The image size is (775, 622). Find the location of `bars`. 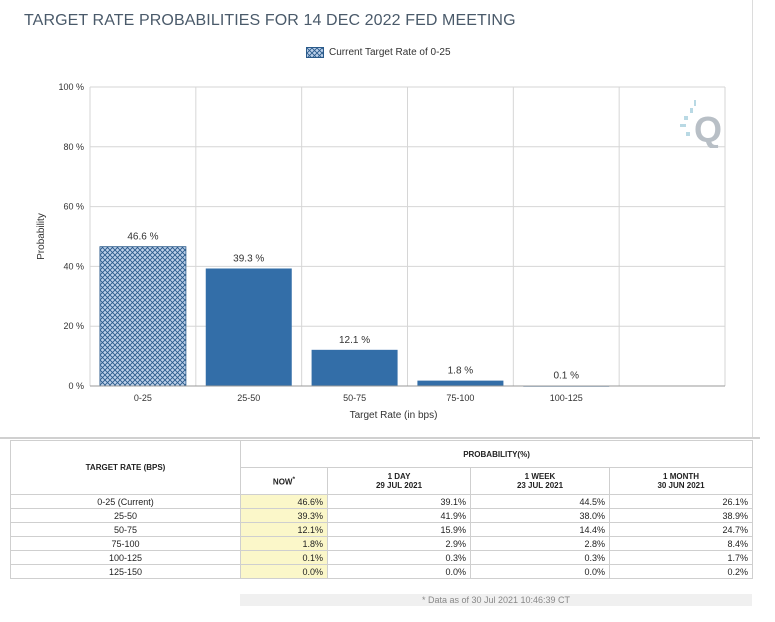

bars is located at coordinates (354, 316).